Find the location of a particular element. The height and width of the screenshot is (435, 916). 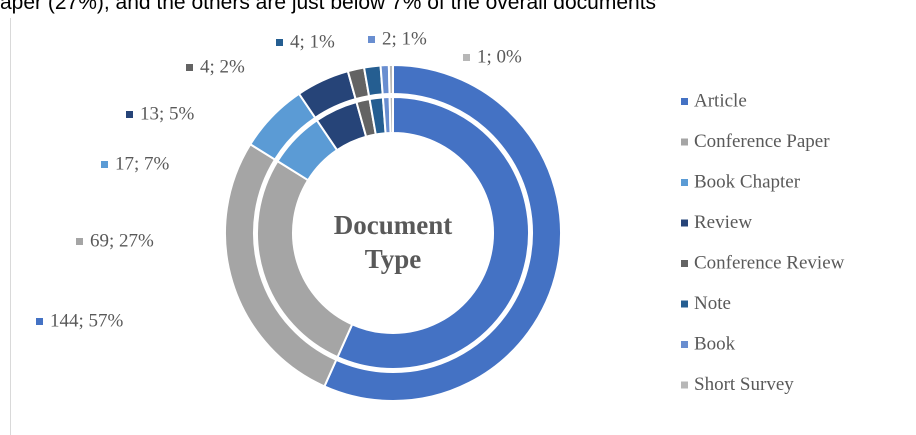

legend-label: Conference Paper is located at coordinates (762, 141).